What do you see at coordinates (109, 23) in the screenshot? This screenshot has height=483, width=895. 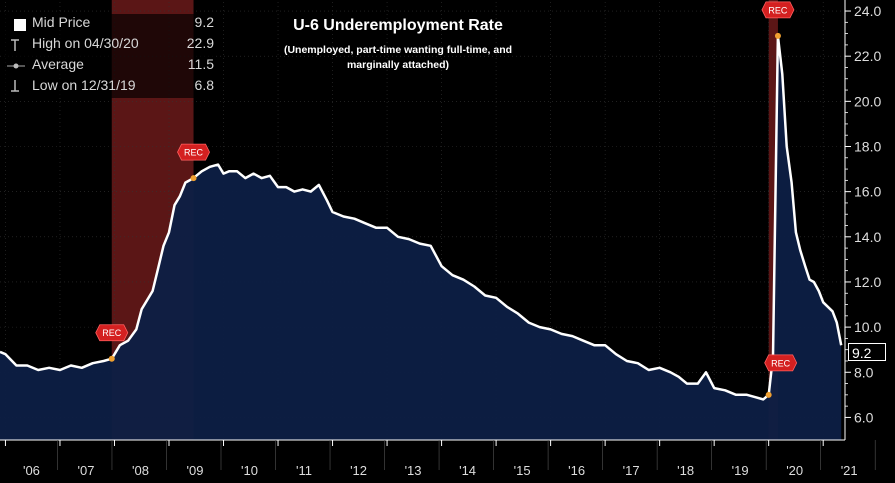 I see `legend-item-mid-price: Mid Price 9.2` at bounding box center [109, 23].